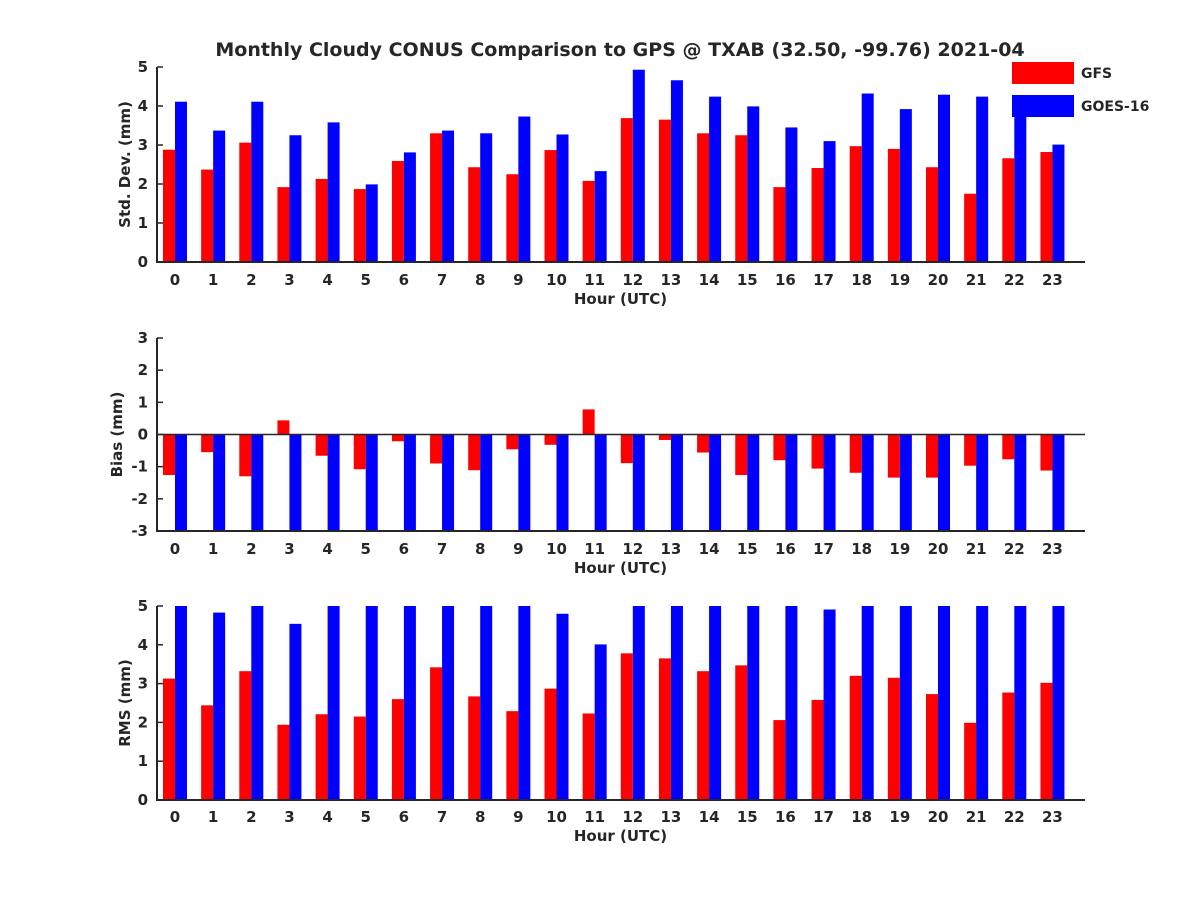  Describe the element at coordinates (588, 756) in the screenshot. I see `bar-gfs-p3-h11` at that location.